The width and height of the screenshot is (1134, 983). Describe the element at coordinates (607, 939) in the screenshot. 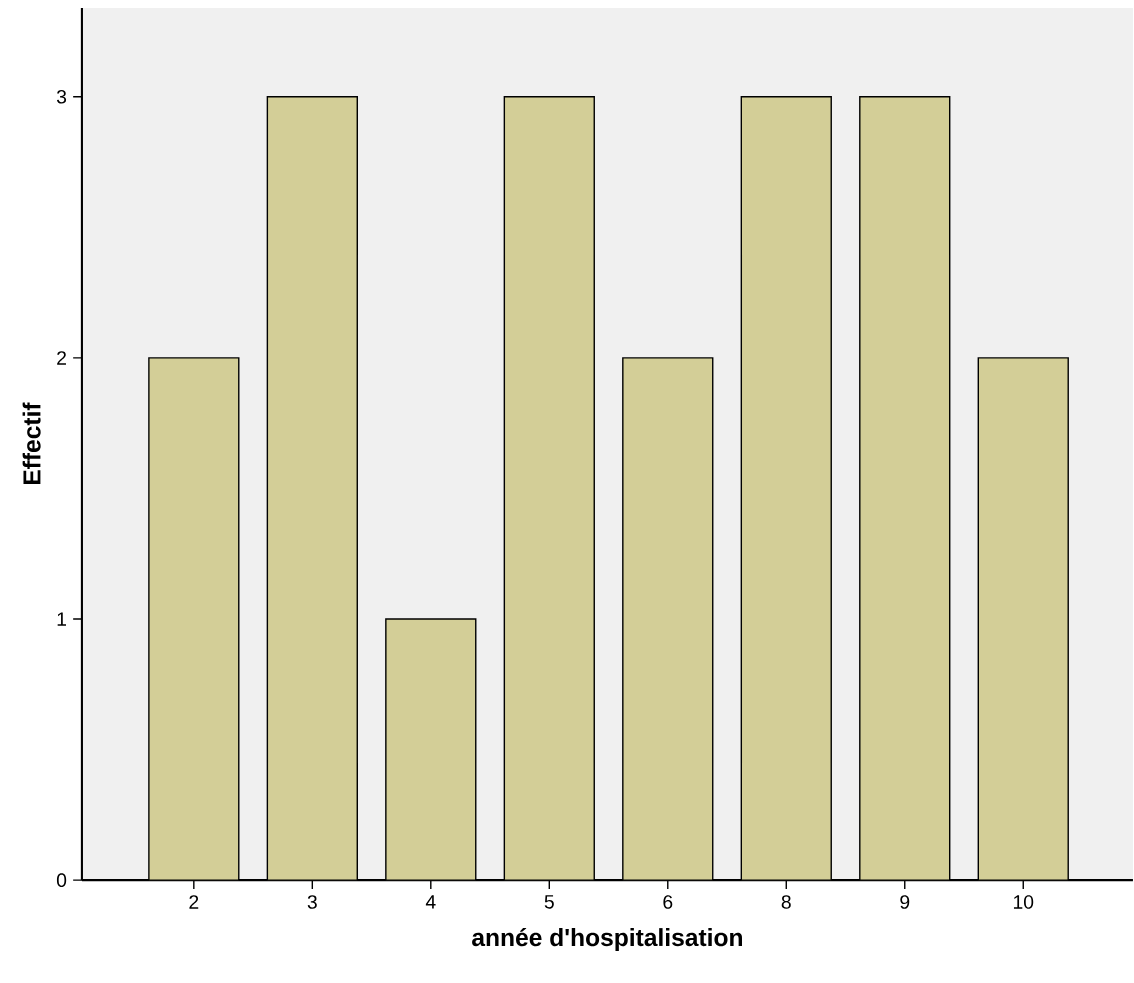

I see `x-axis-title: année d'hospitalisation` at that location.